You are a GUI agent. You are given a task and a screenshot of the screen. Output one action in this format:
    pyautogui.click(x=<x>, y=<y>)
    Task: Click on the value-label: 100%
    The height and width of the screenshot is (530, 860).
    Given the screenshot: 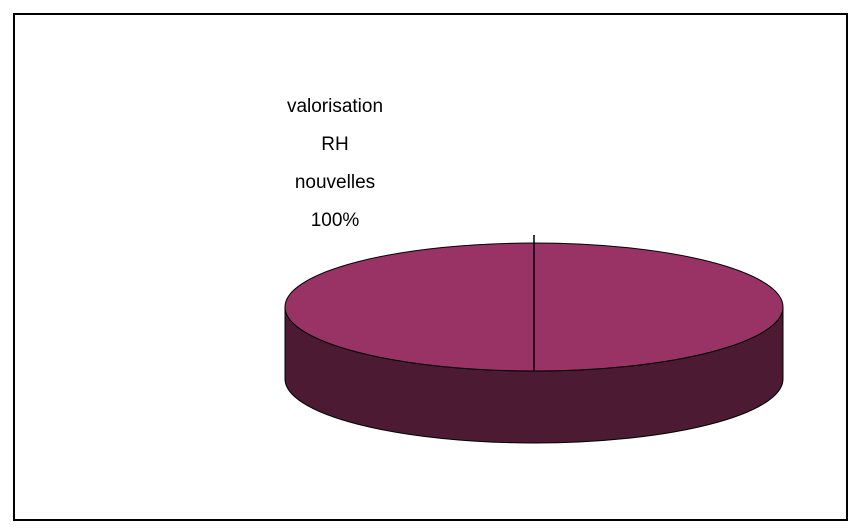 What is the action you would take?
    pyautogui.click(x=335, y=220)
    